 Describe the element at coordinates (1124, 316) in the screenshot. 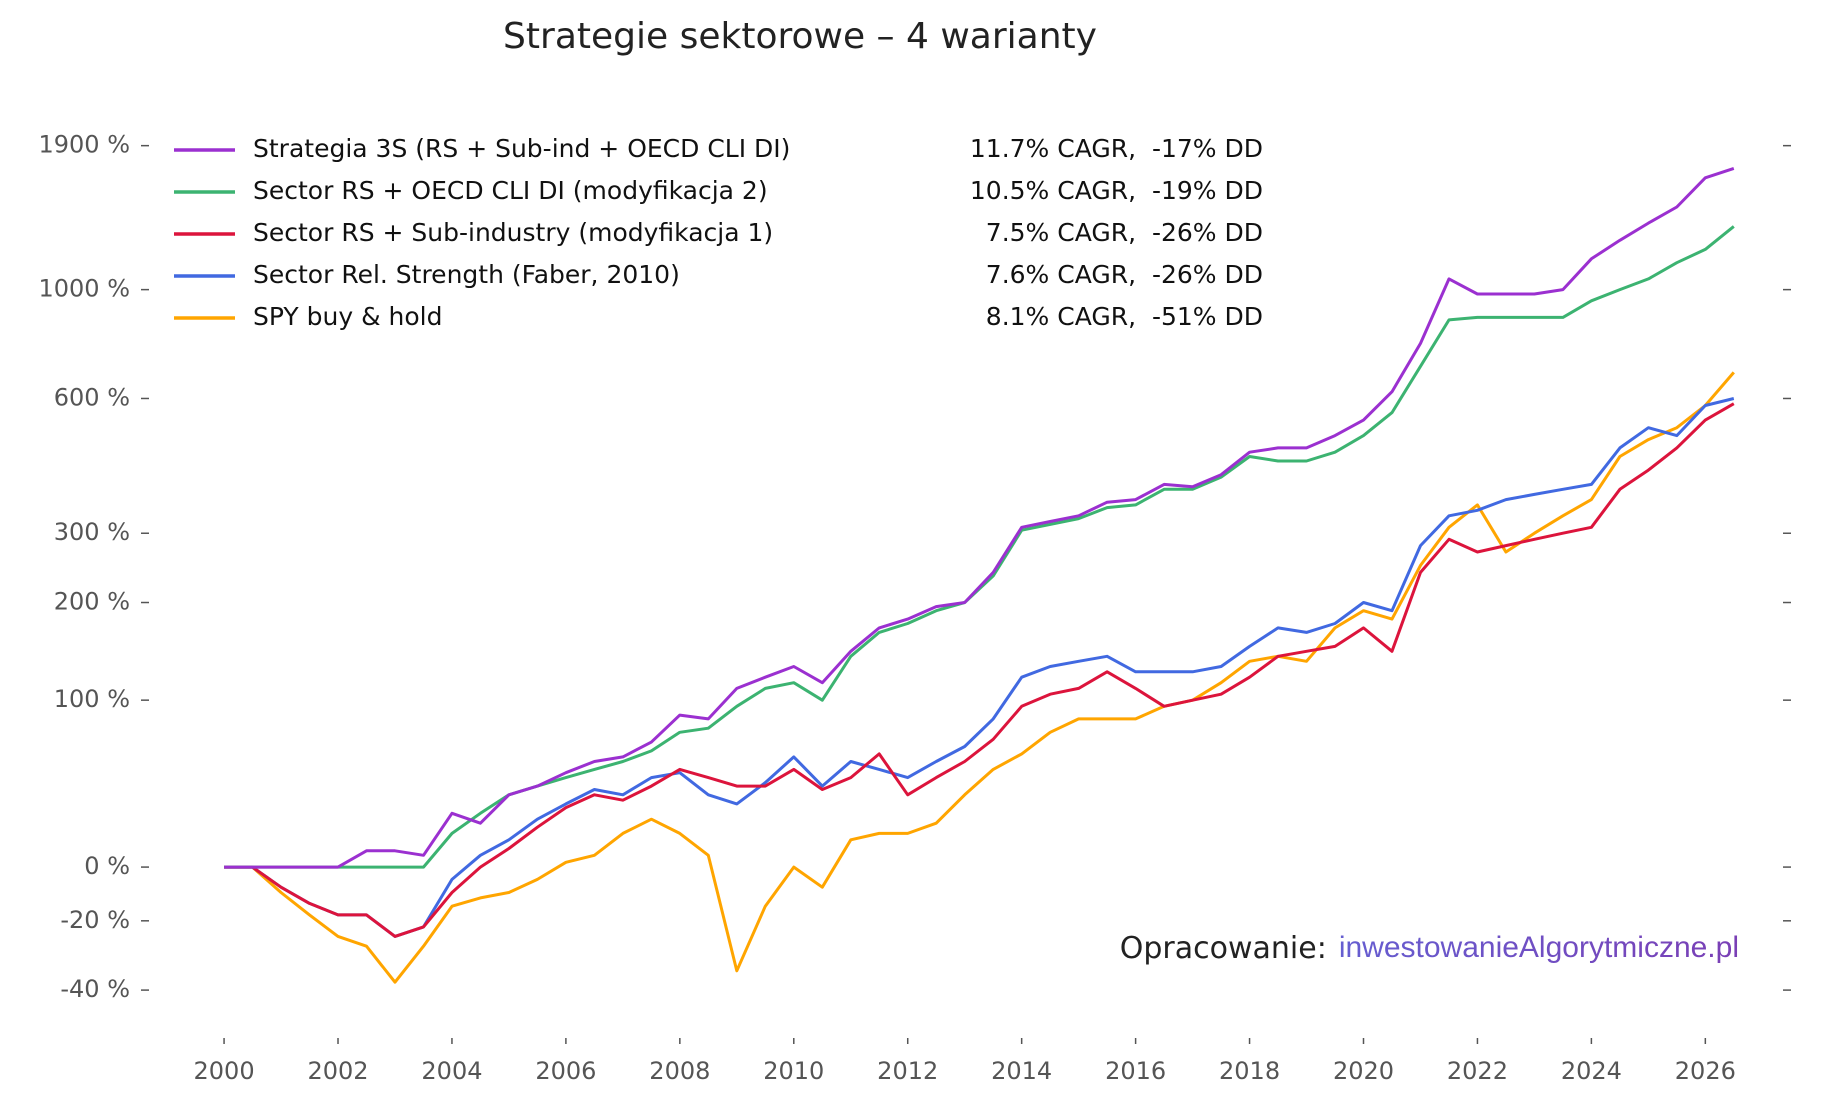

I see `legend-stats: 8.1% CAGR, -51% DD` at that location.